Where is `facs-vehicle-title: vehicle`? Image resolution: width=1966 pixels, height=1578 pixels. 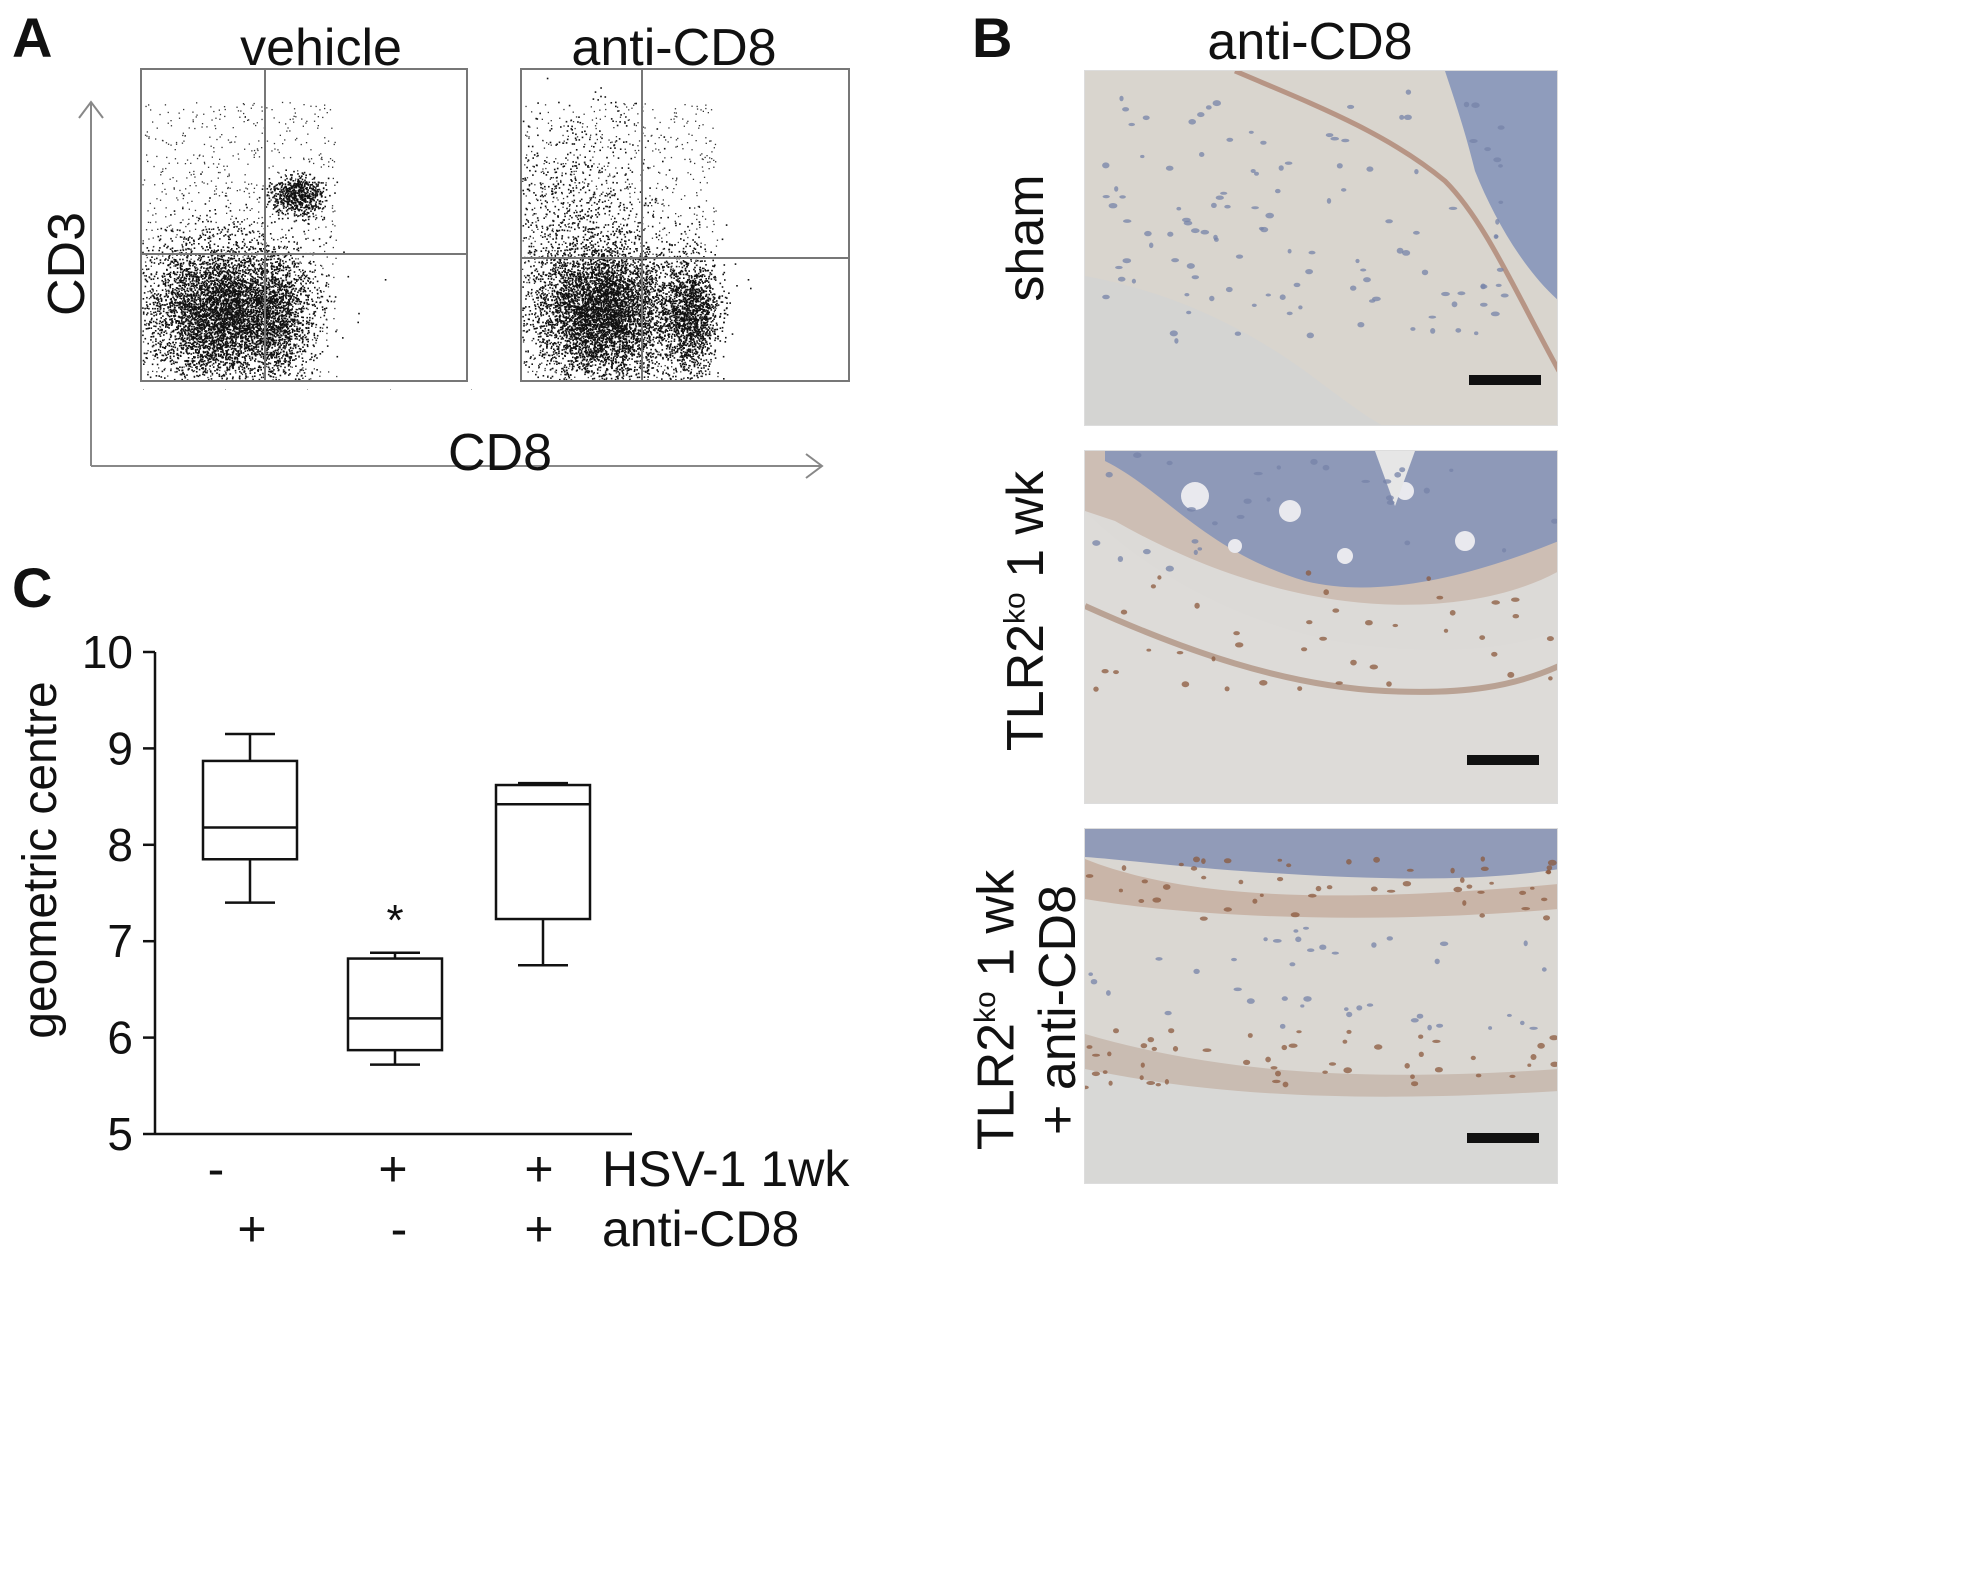
facs-vehicle-title: vehicle is located at coordinates (321, 48).